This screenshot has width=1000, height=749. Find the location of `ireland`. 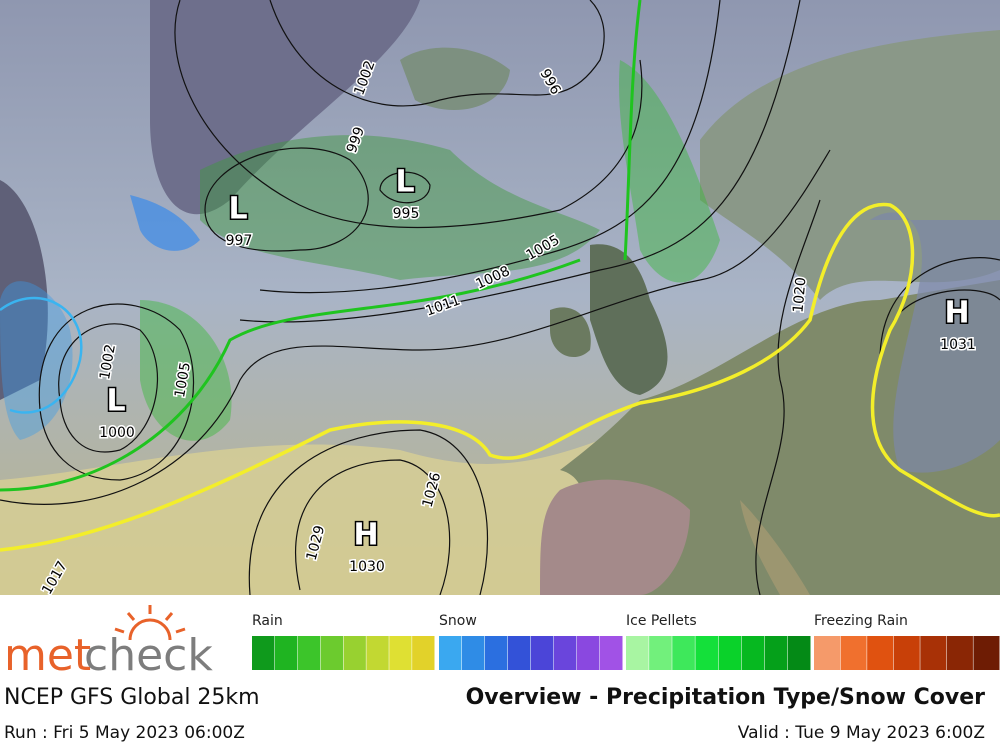

ireland is located at coordinates (570, 332).